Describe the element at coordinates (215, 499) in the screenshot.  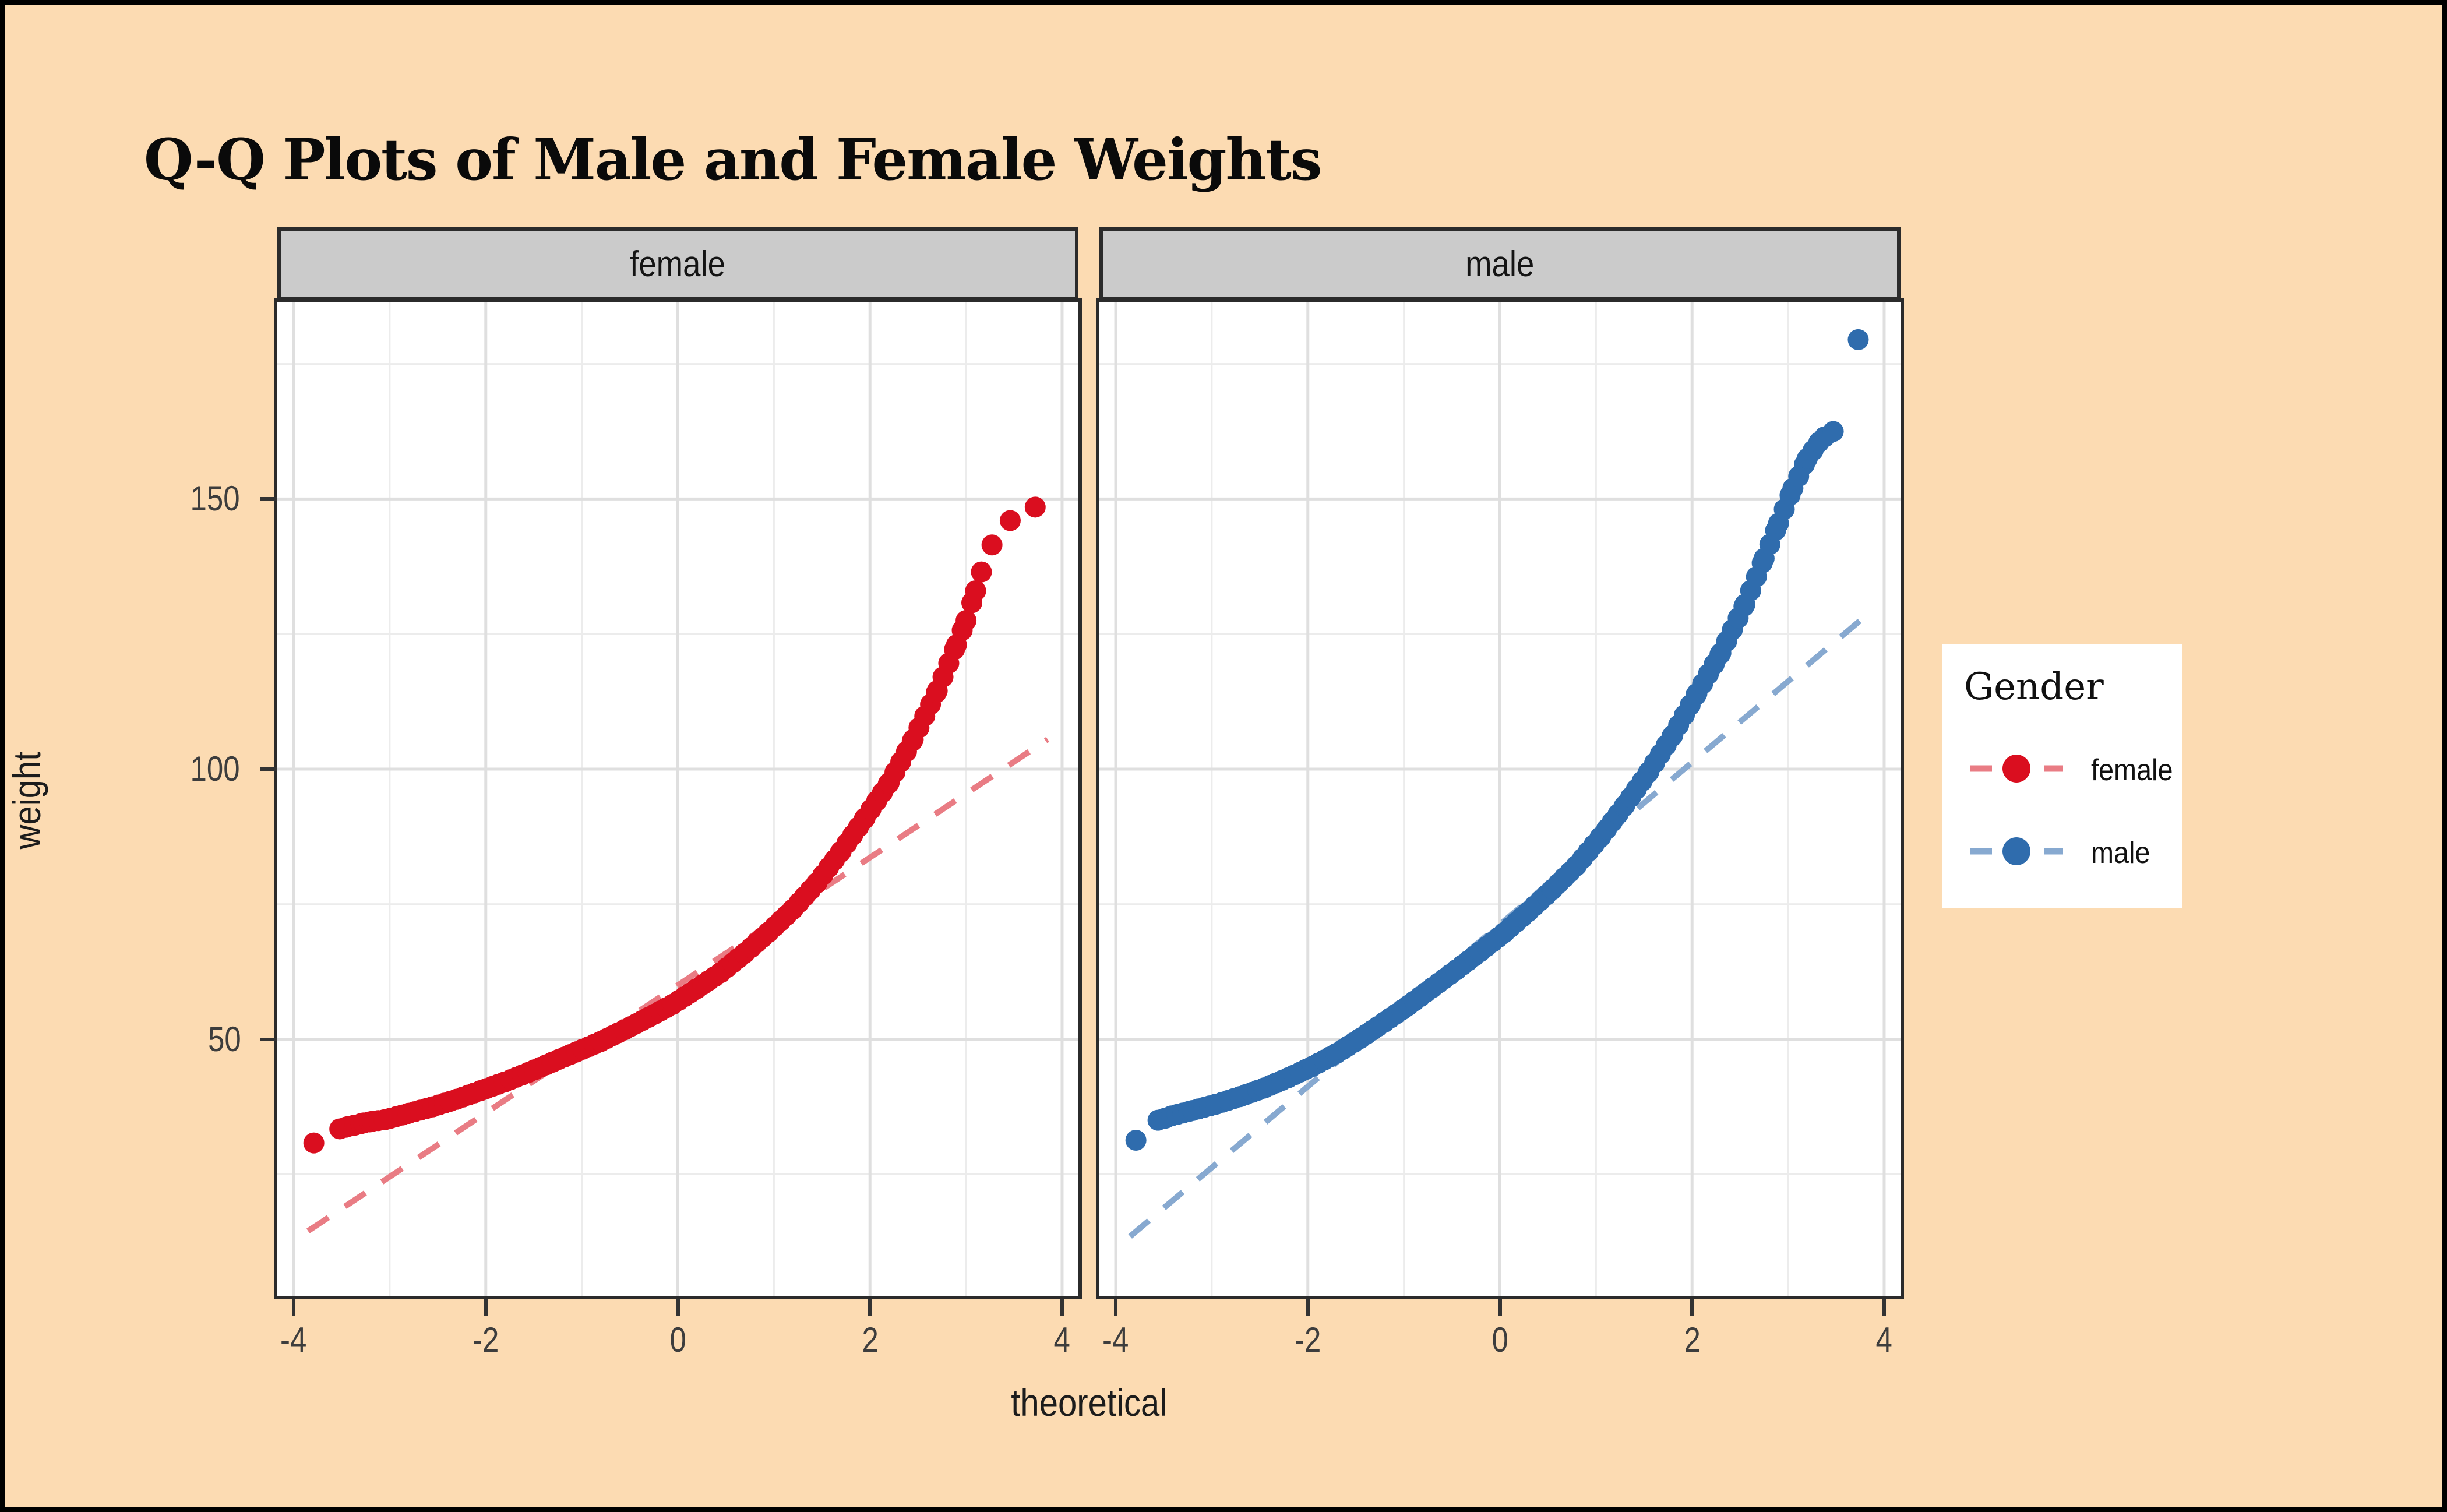
I see `y-tick-label: 150` at that location.